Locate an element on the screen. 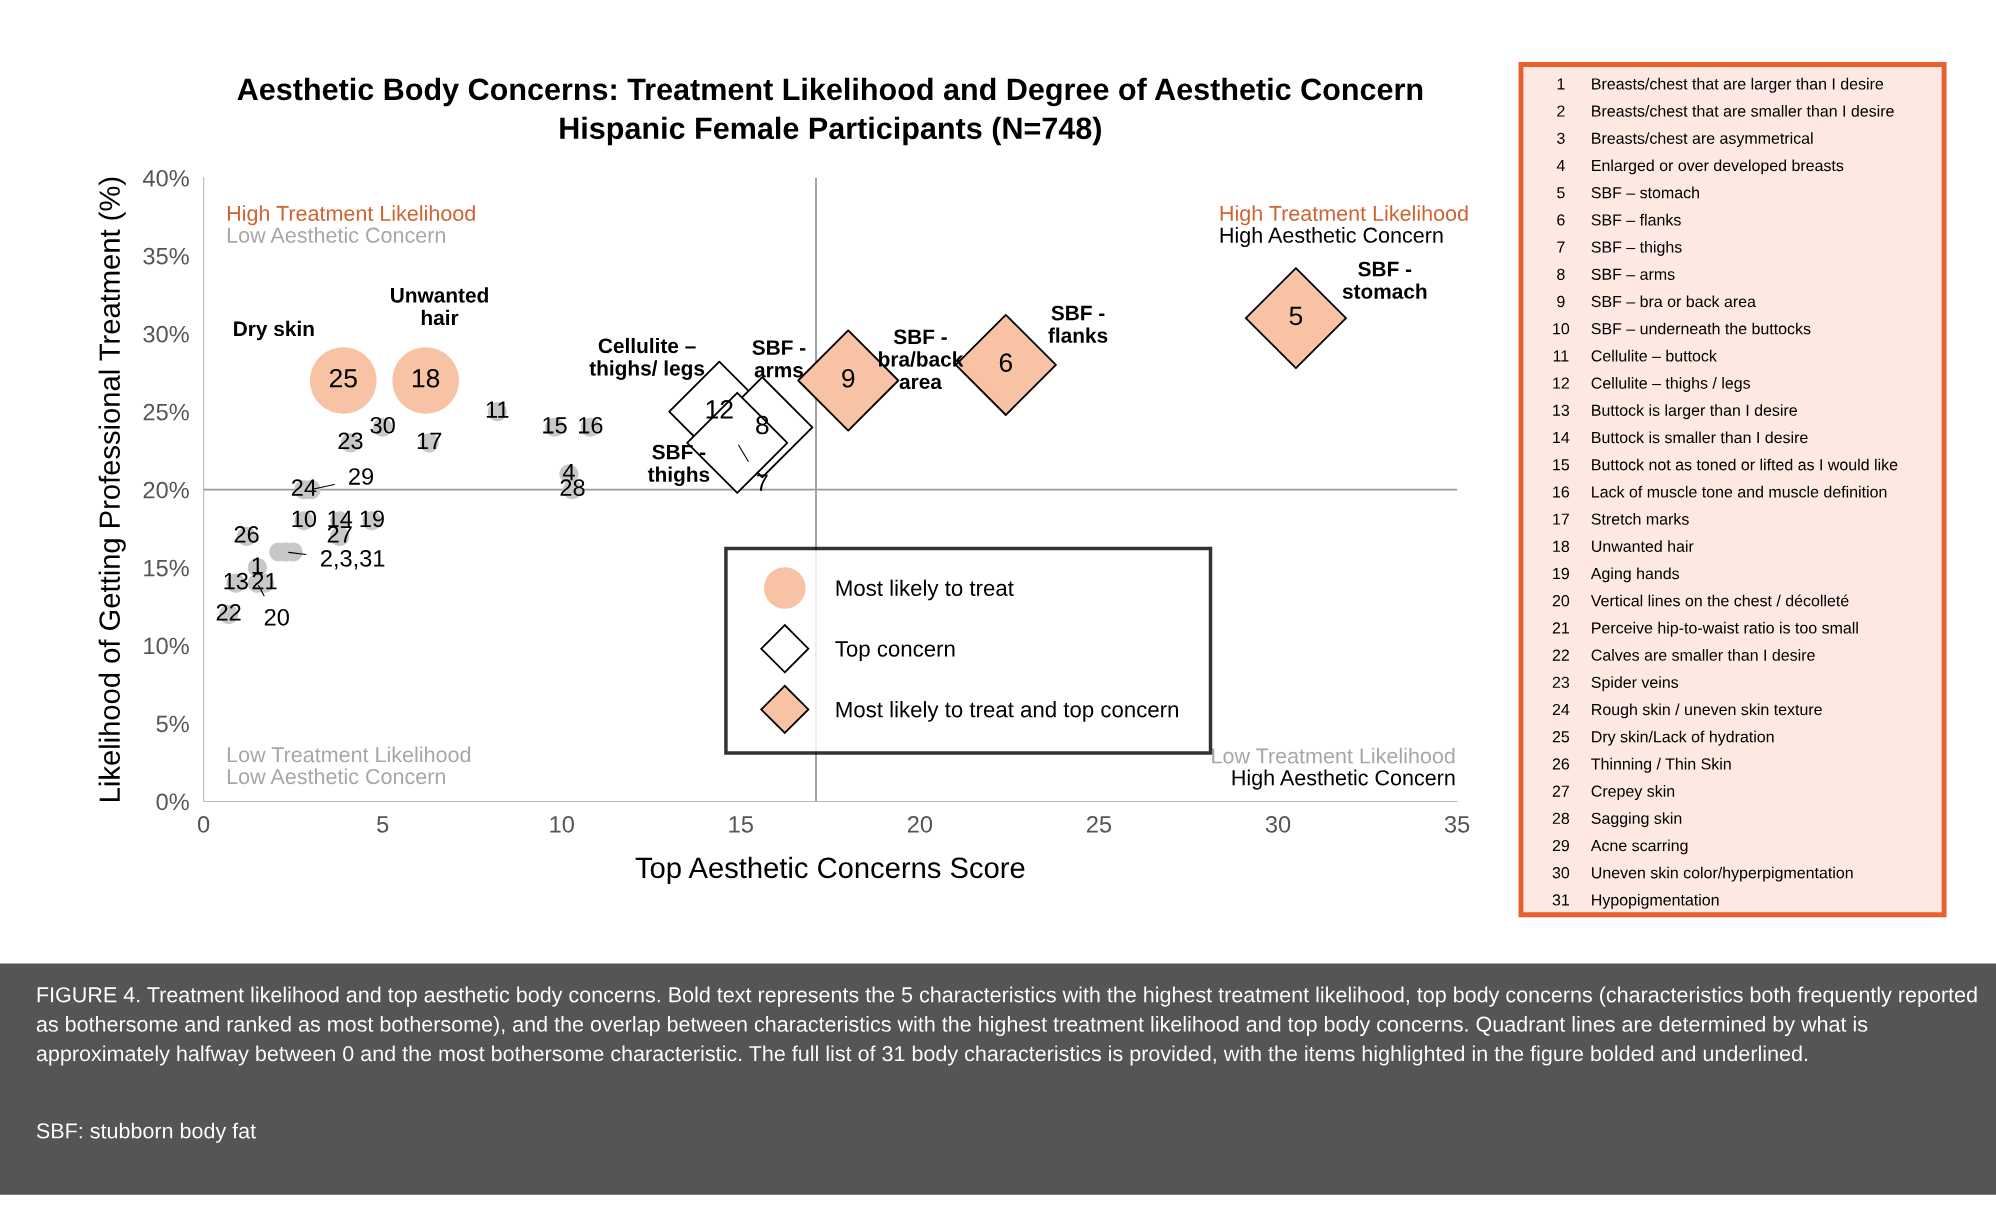 Image resolution: width=1996 pixels, height=1218 pixels. y-tick-label: 15% is located at coordinates (166, 568).